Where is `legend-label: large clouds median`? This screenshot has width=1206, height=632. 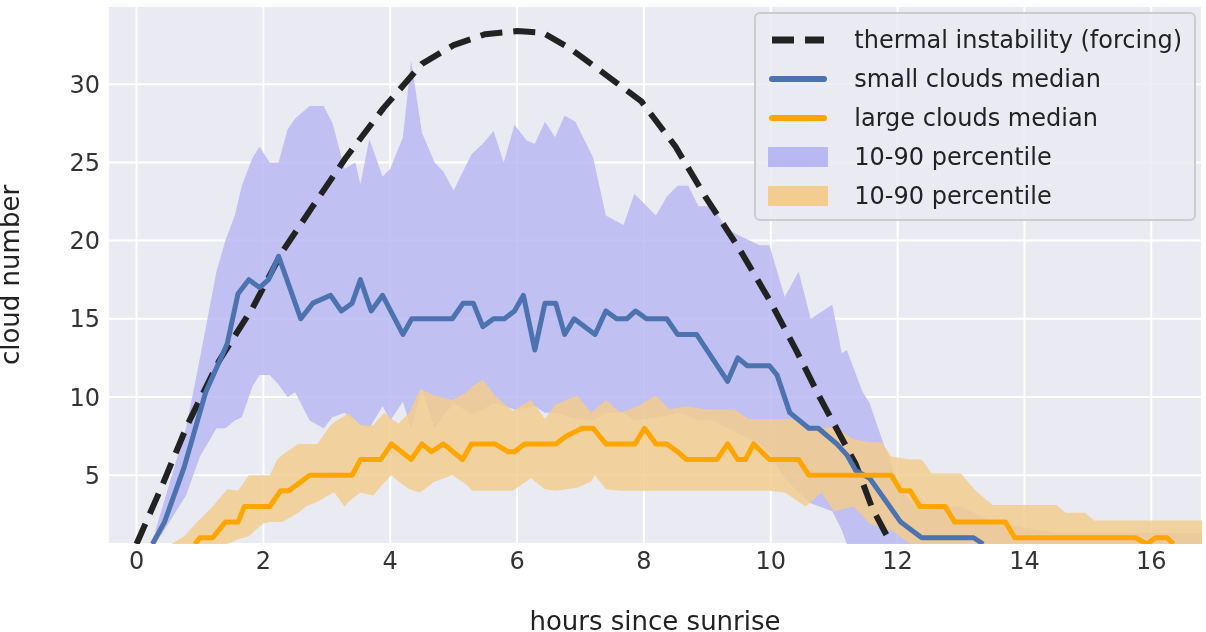 legend-label: large clouds median is located at coordinates (976, 117).